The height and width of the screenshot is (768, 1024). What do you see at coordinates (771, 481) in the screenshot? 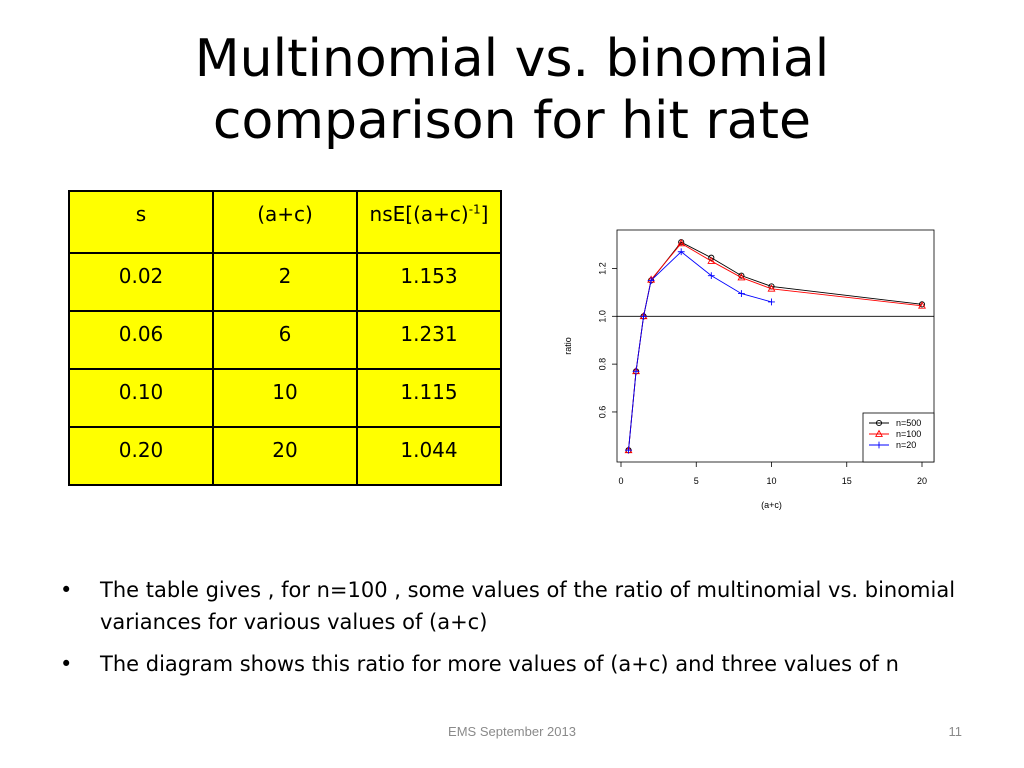
I see `x-tick-label: 10` at bounding box center [771, 481].